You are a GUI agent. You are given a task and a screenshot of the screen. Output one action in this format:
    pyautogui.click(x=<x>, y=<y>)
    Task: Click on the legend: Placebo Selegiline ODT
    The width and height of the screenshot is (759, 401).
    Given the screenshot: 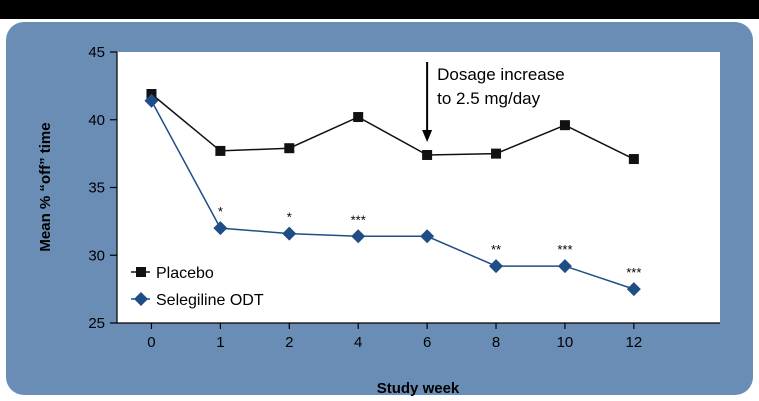 What is the action you would take?
    pyautogui.click(x=197, y=287)
    